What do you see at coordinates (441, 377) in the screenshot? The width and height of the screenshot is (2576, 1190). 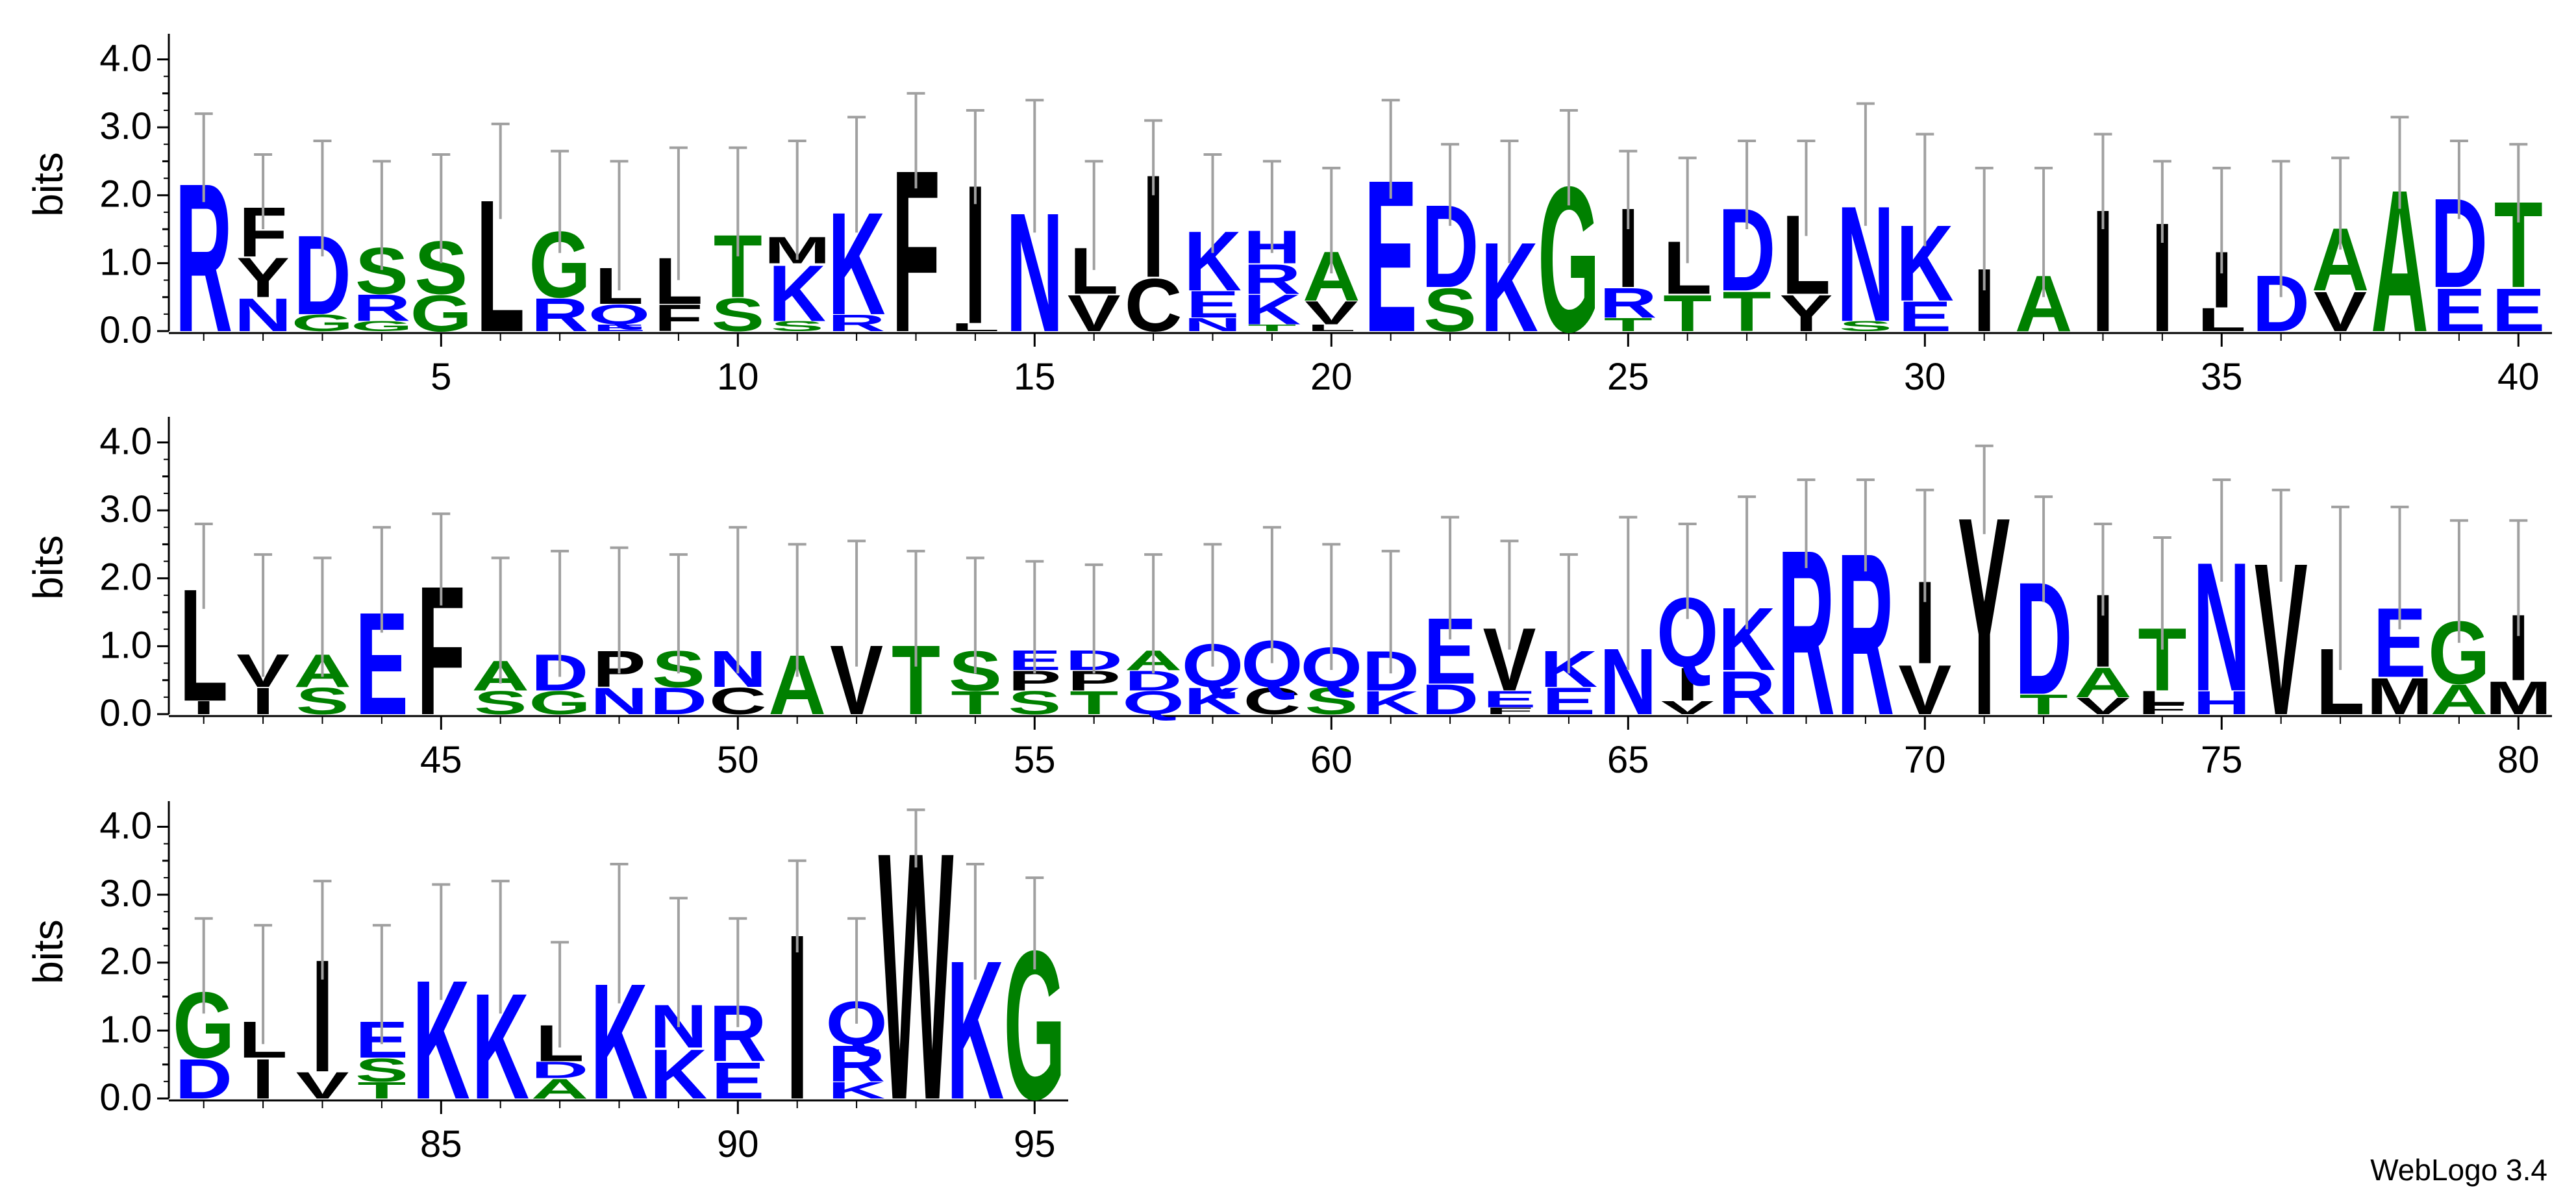 I see `x-tick-label: 5` at bounding box center [441, 377].